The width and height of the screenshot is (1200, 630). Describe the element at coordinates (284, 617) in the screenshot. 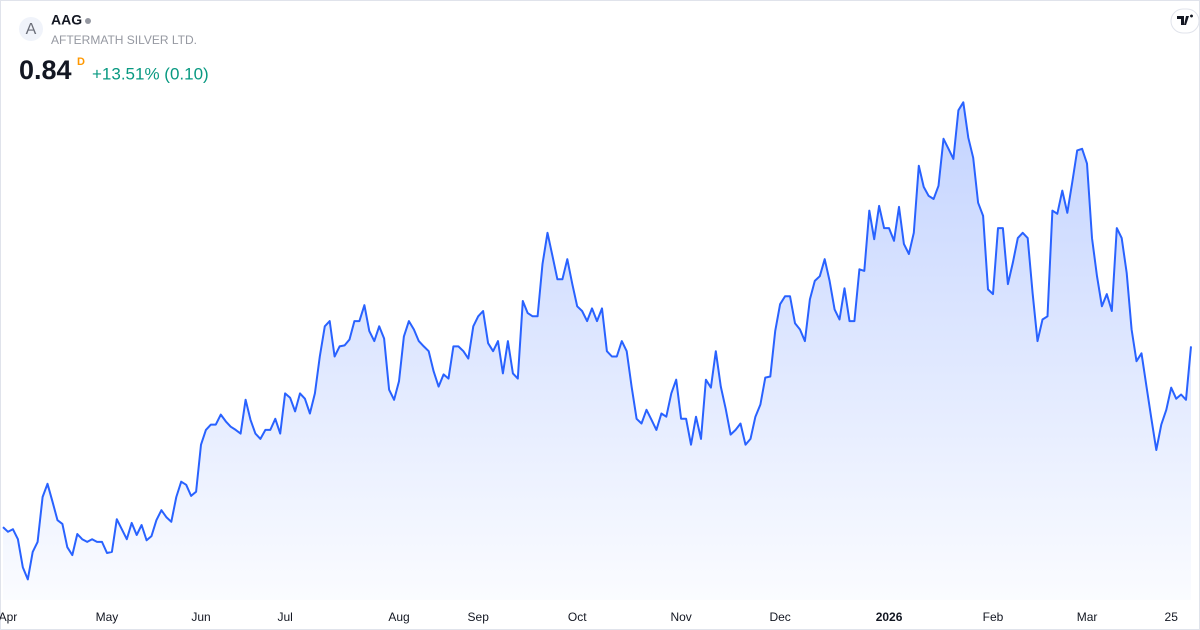

I see `x-tick-label: Jul` at that location.